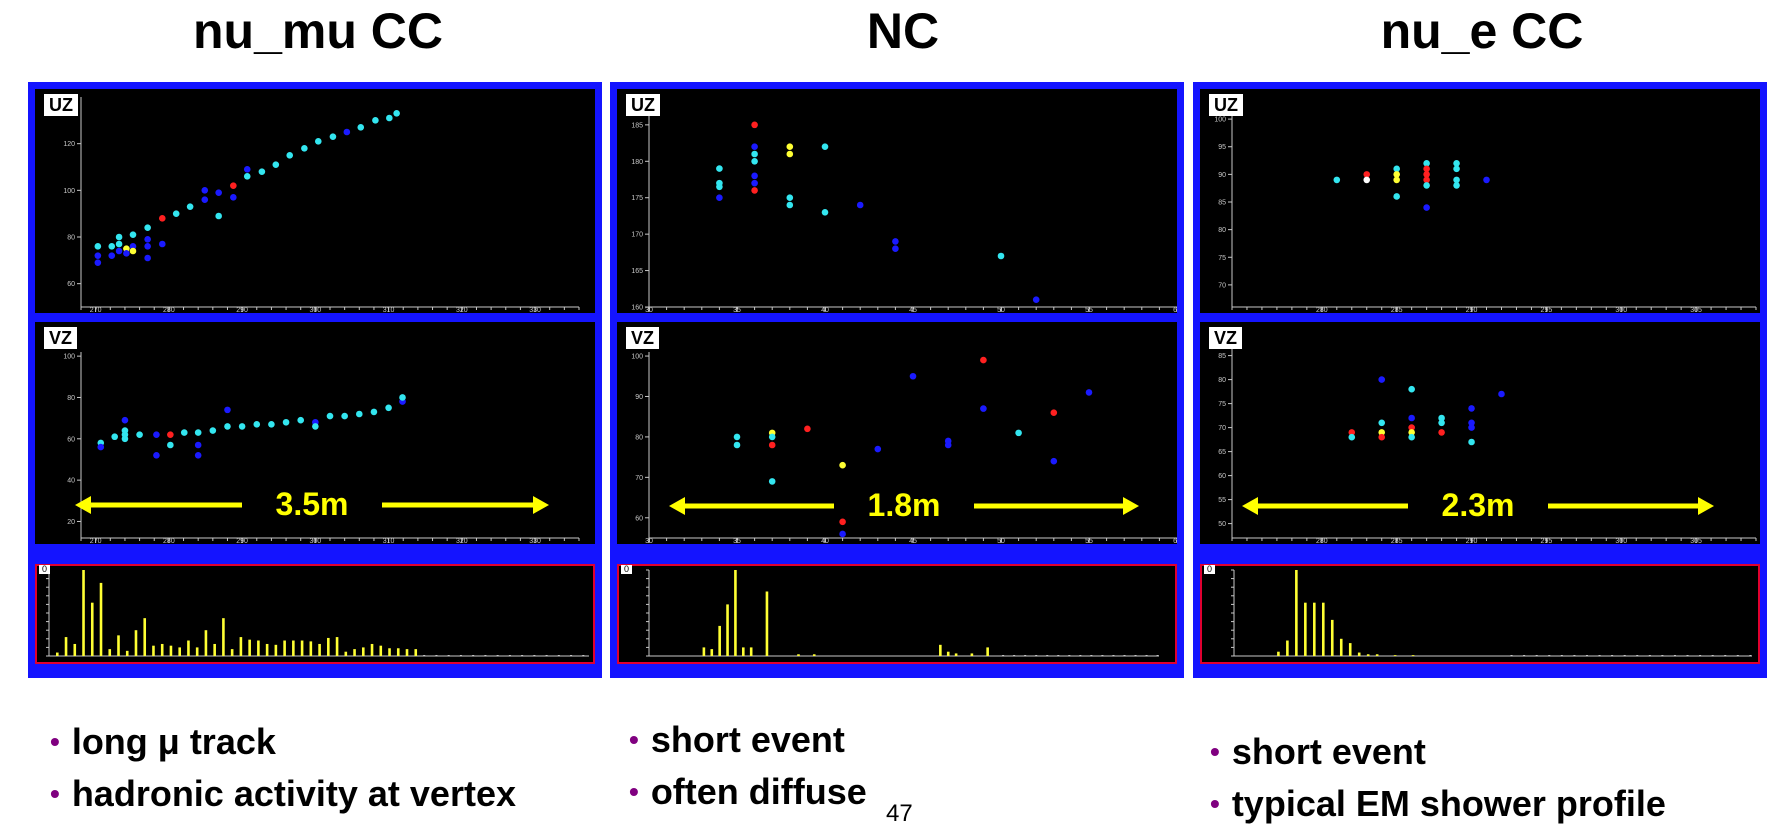  What do you see at coordinates (462, 541) in the screenshot?
I see `x-tick-label: 320` at bounding box center [462, 541].